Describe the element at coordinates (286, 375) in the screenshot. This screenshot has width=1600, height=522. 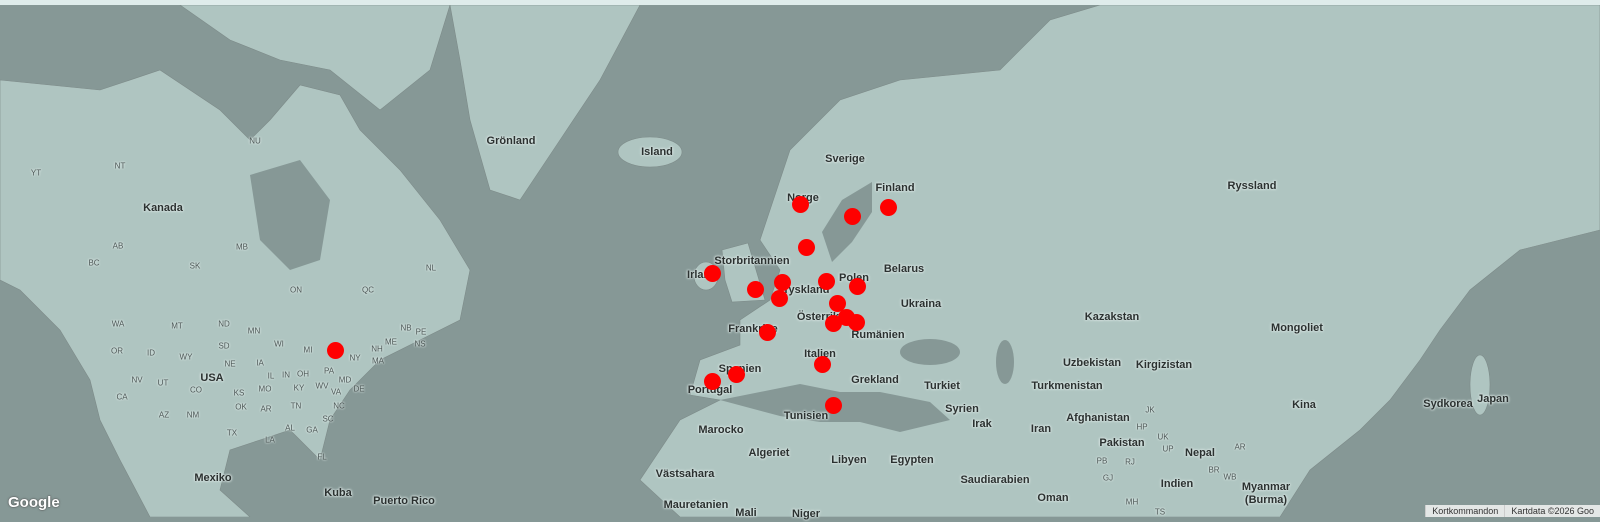
I see `region-label: IN` at that location.